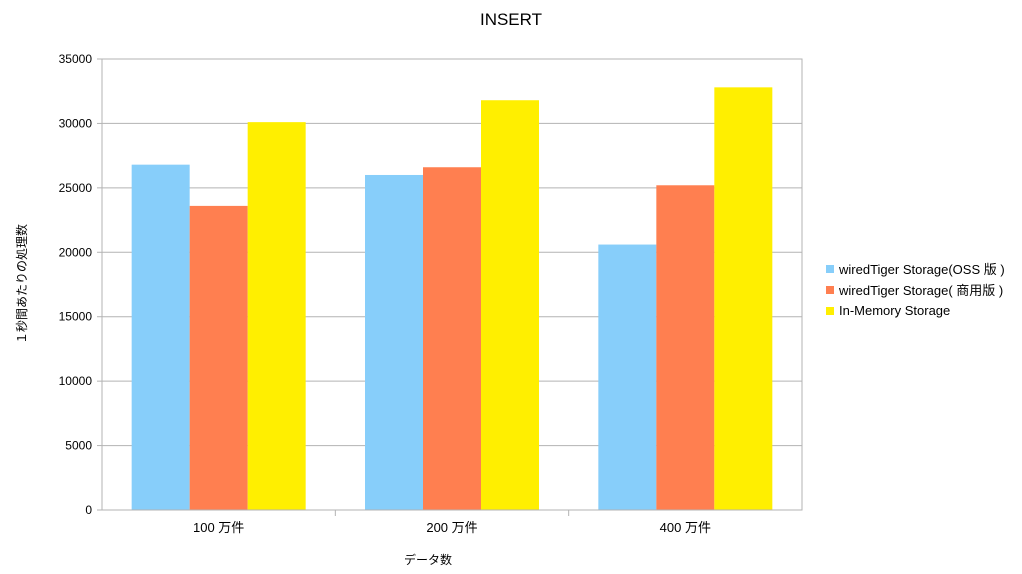 This screenshot has height=574, width=1022. I want to click on y-tick-label: 30000, so click(76, 123).